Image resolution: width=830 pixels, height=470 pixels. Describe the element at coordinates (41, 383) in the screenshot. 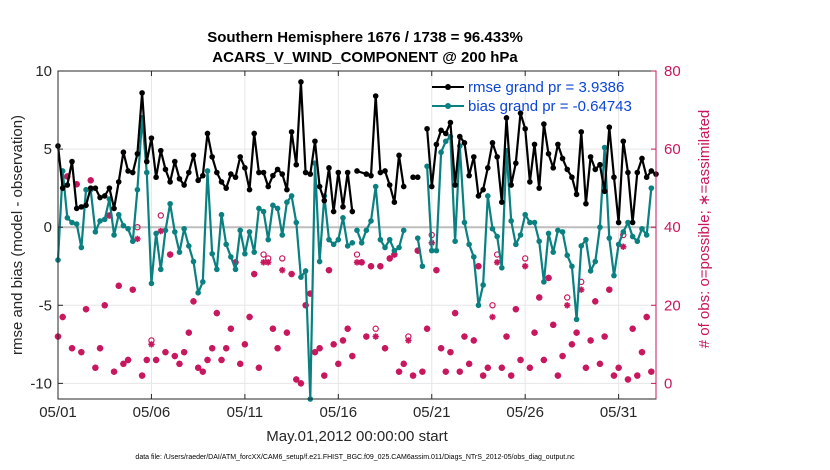

I see `y-left-tick-label-0: -10` at that location.